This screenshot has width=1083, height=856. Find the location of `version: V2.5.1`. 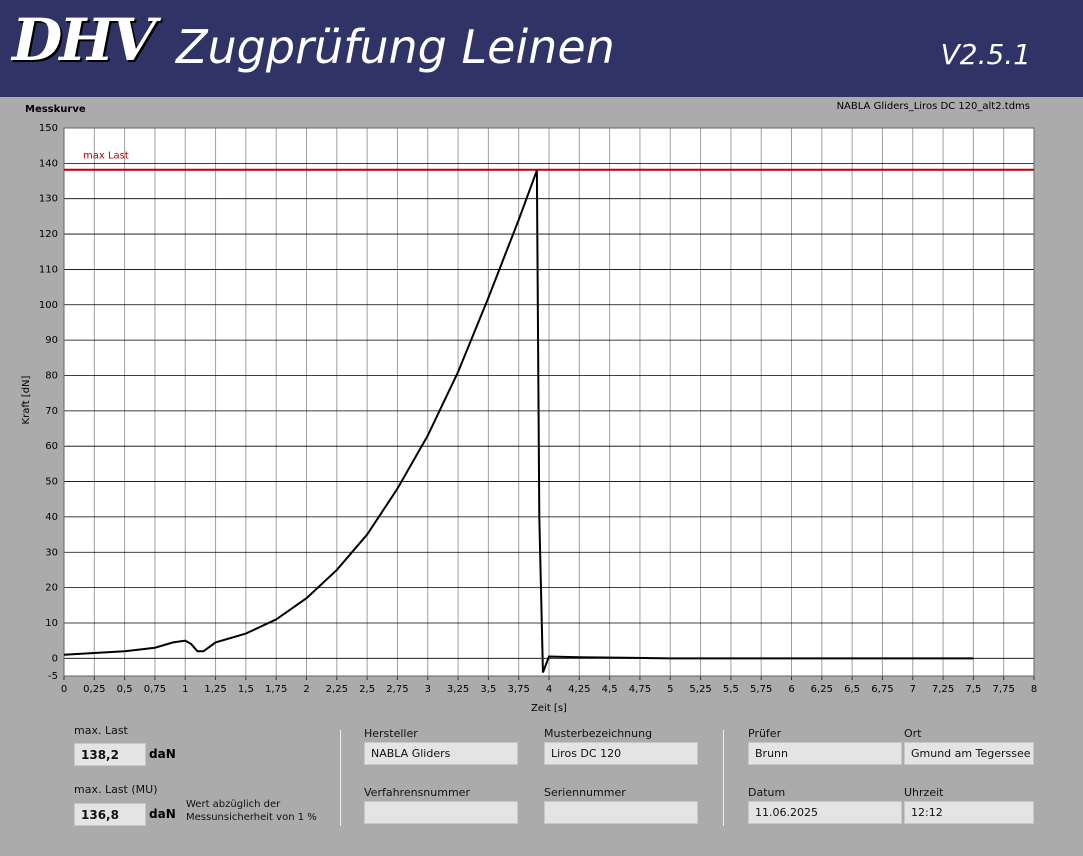

version: V2.5.1 is located at coordinates (985, 54).